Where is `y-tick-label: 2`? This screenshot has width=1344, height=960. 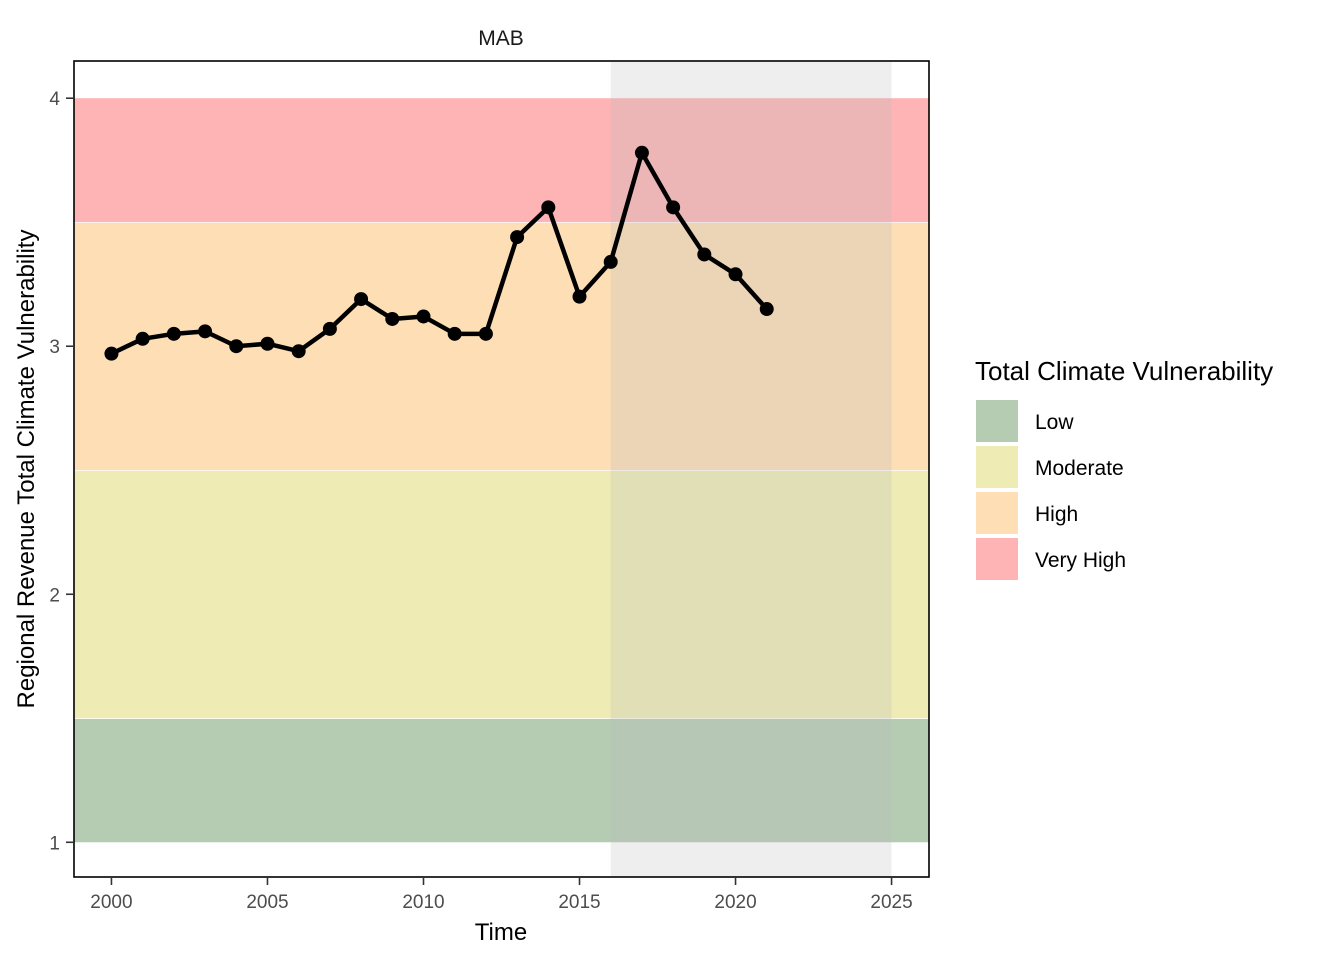 y-tick-label: 2 is located at coordinates (54, 595).